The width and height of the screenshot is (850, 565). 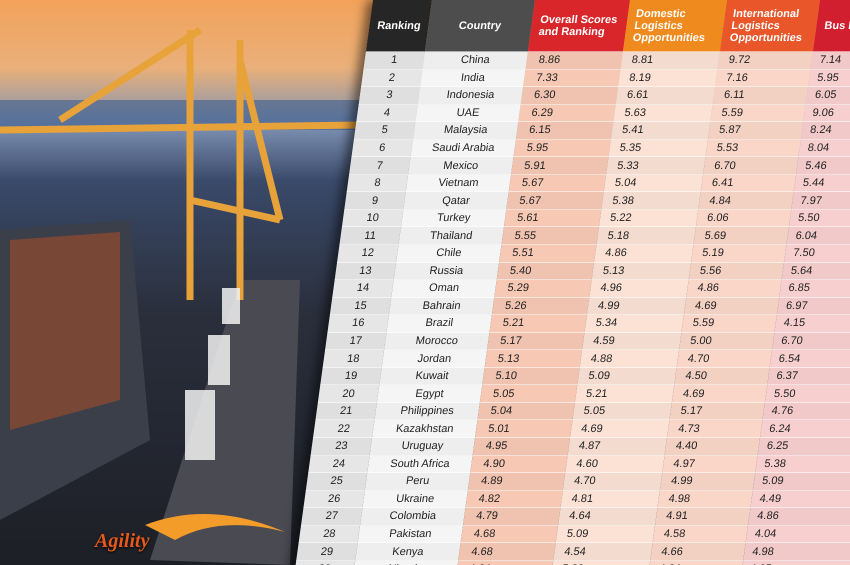 What do you see at coordinates (545, 271) in the screenshot?
I see `cell: 5.40` at bounding box center [545, 271].